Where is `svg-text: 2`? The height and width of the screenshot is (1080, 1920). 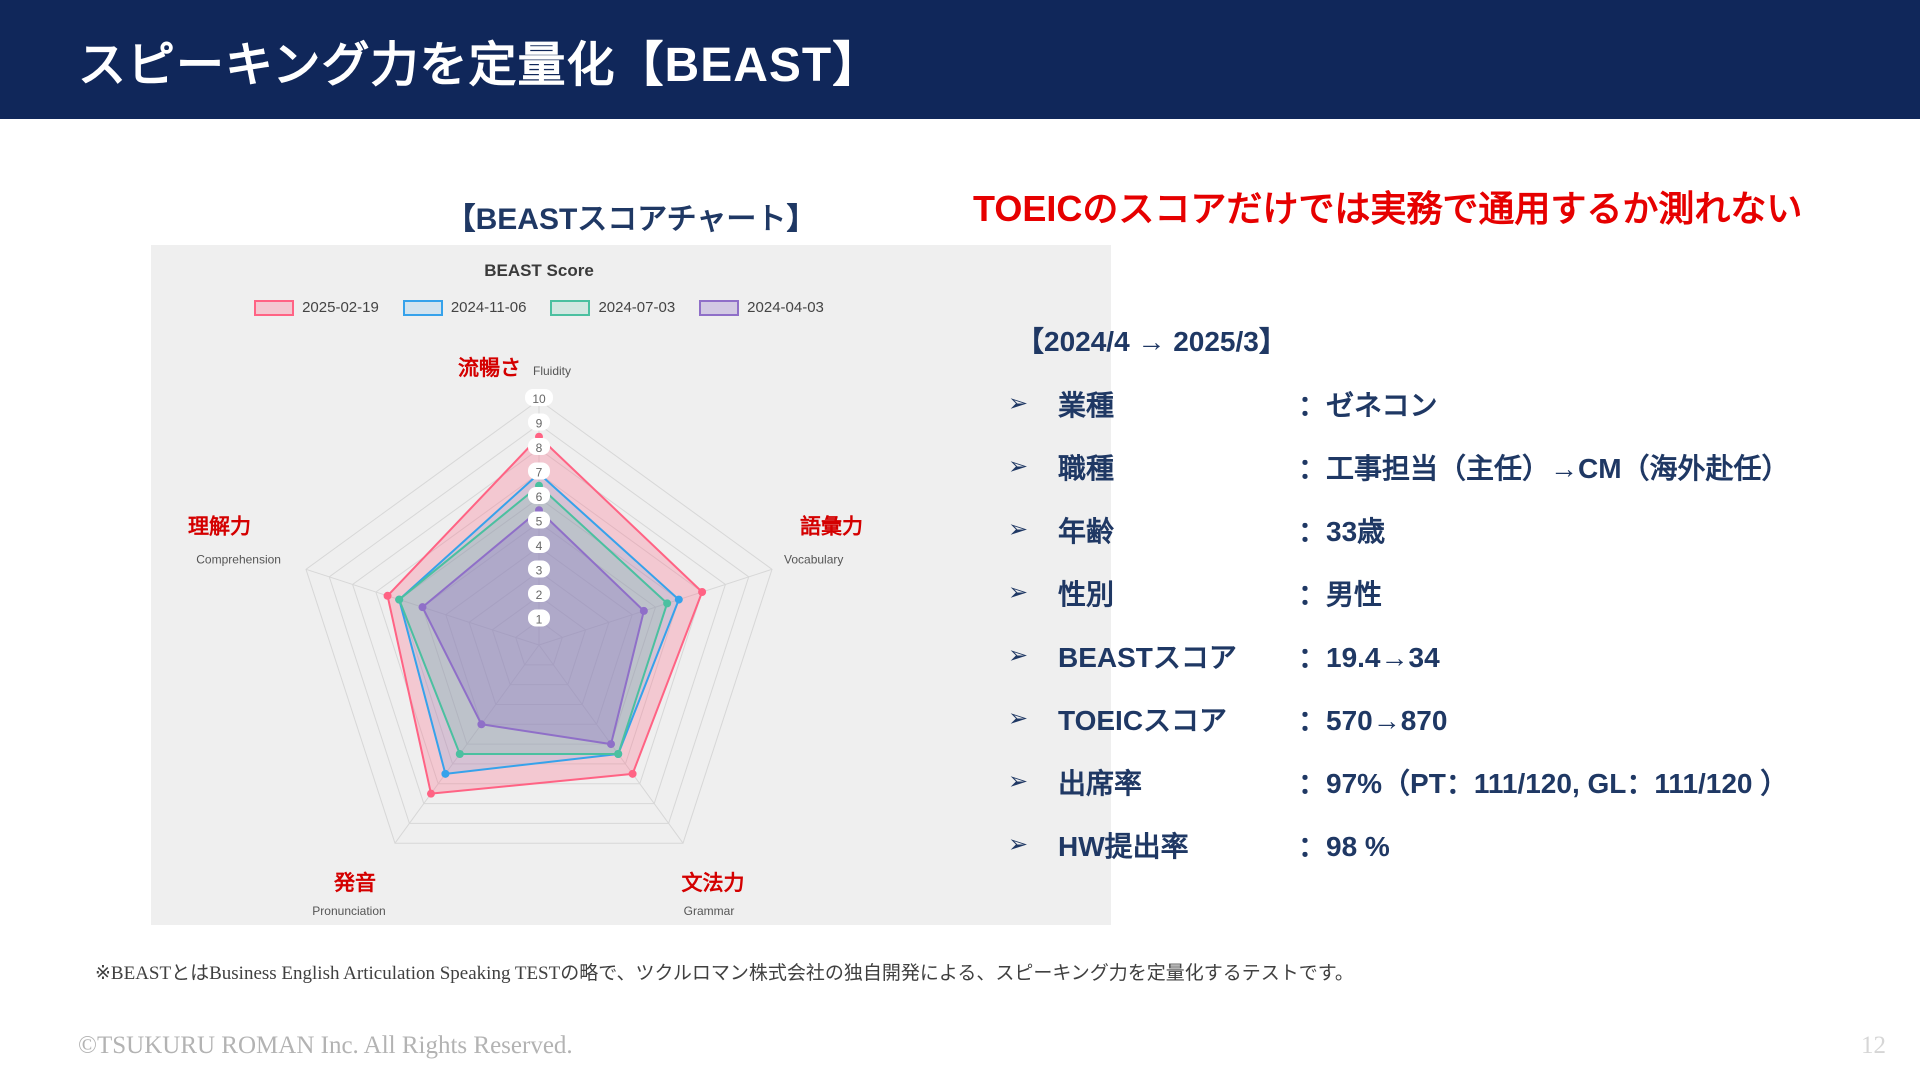
svg-text: 2 is located at coordinates (539, 595).